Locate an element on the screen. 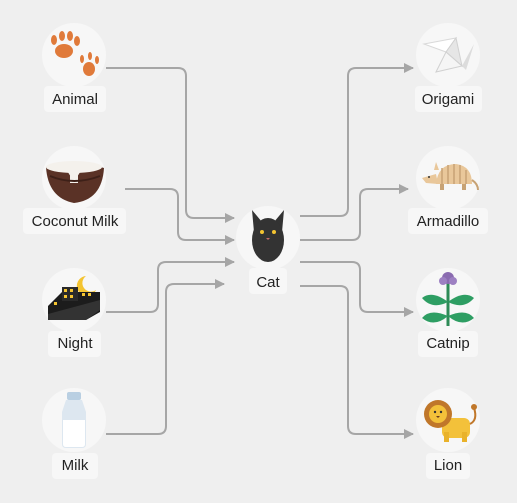 This screenshot has width=517, height=503. connector-cat-to-origami is located at coordinates (357, 140).